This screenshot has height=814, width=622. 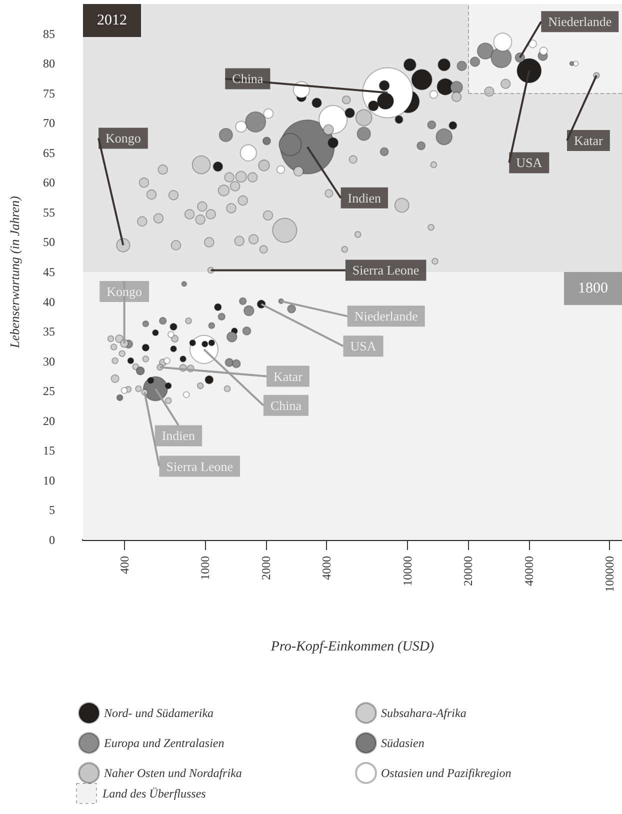 What do you see at coordinates (163, 743) in the screenshot?
I see `legend-label: Europa und Zentralasien` at bounding box center [163, 743].